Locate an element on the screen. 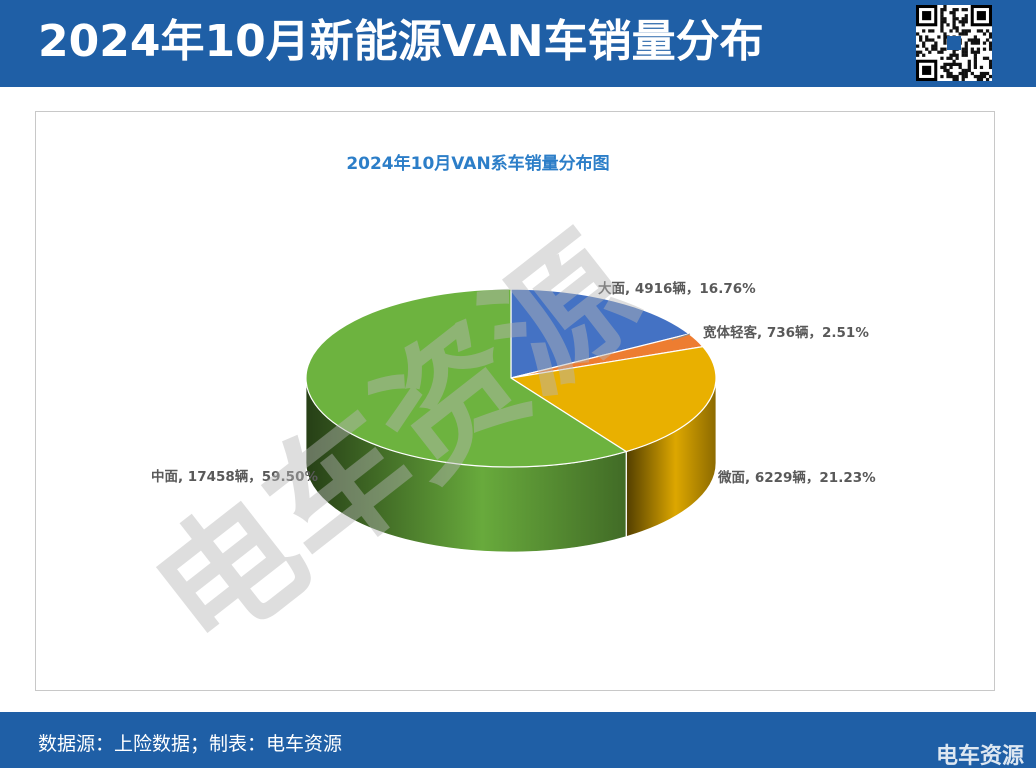  data-source-note: 数据源：上险数据；制表：电车资源 is located at coordinates (190, 744).